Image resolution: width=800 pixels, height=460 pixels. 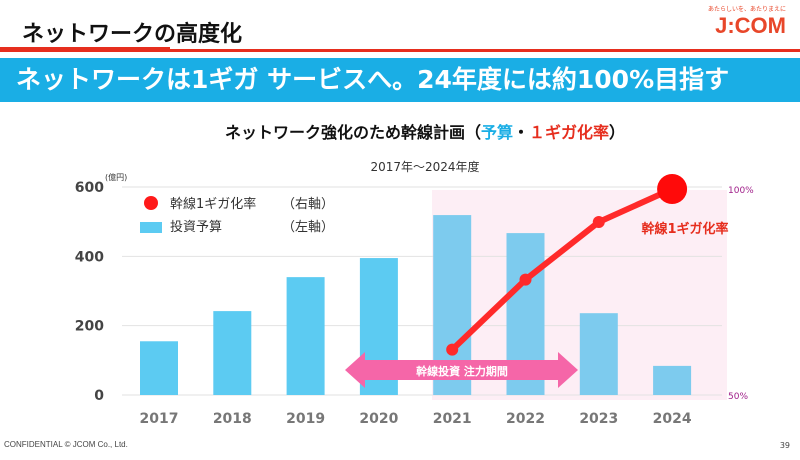 What do you see at coordinates (525, 419) in the screenshot?
I see `x-axis-tick: 2022` at bounding box center [525, 419].